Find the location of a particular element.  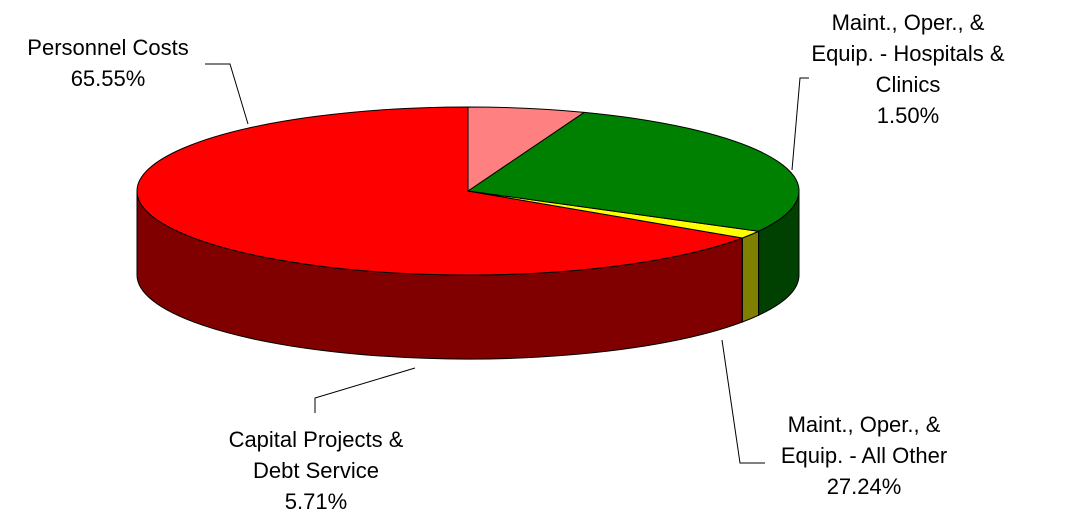

pie-slice-capital is located at coordinates (526, 149).